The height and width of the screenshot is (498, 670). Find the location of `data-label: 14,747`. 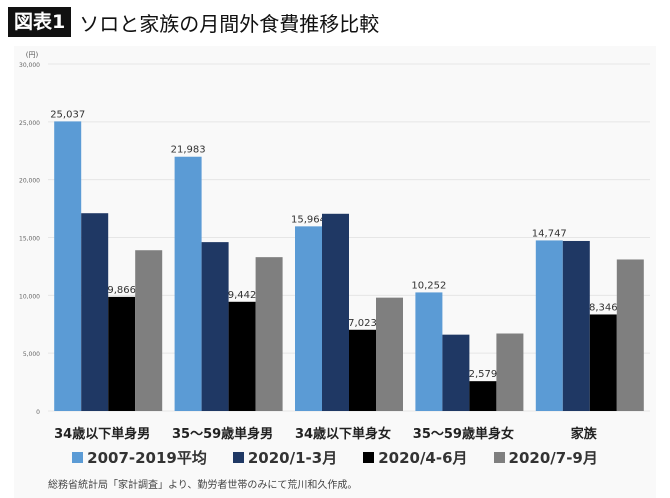

data-label: 14,747 is located at coordinates (549, 233).